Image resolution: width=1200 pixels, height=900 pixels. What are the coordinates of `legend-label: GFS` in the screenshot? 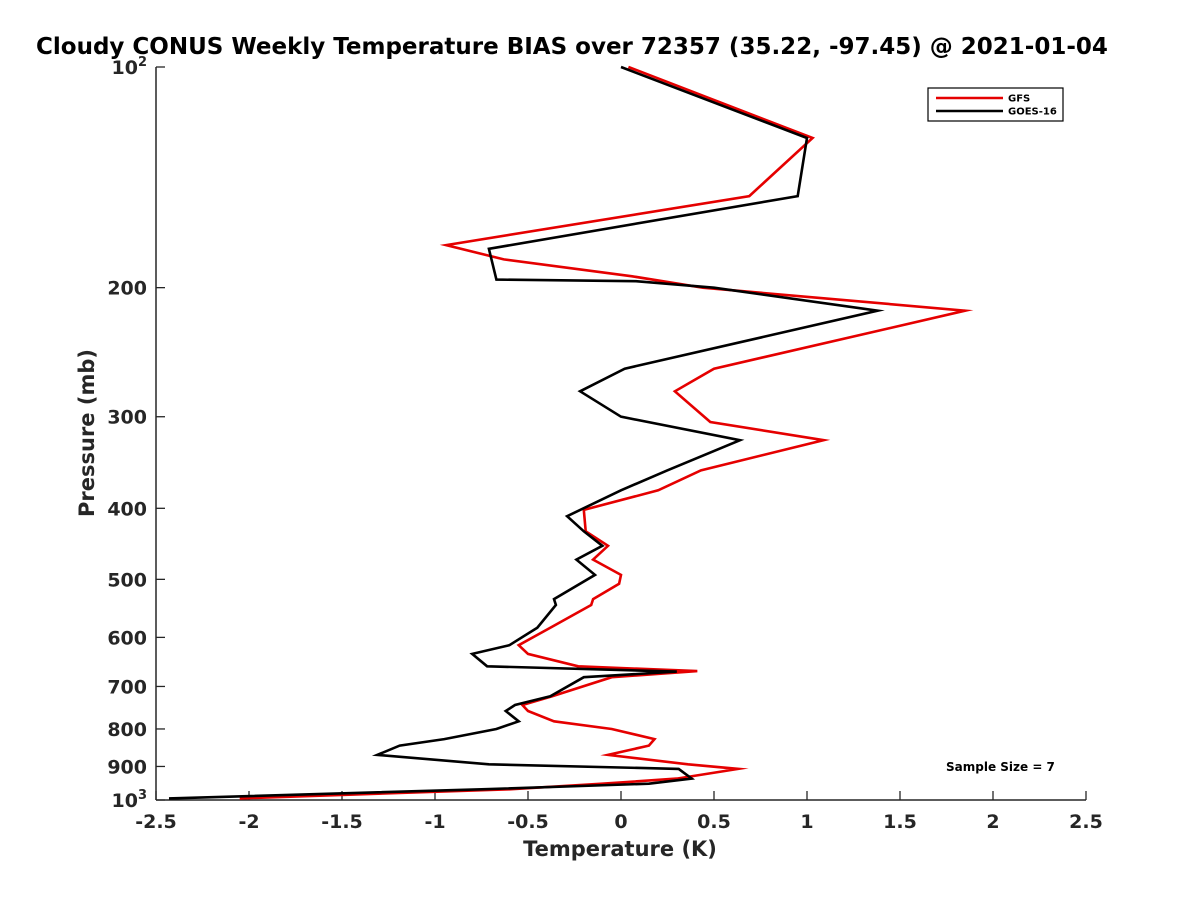 It's located at (1019, 99).